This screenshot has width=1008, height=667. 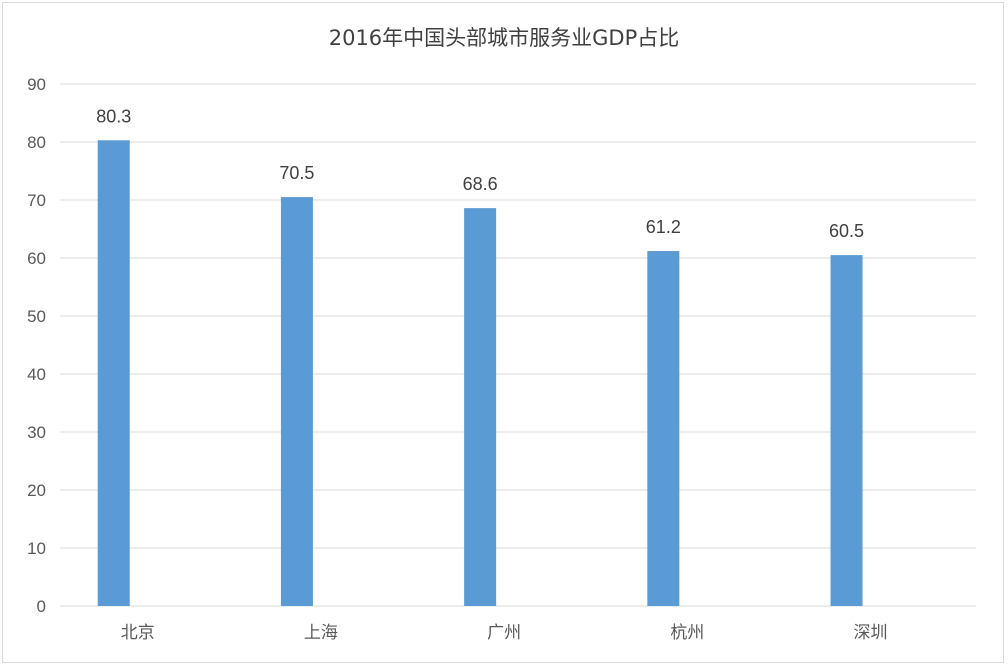 I want to click on y-tick-label: 10, so click(x=36, y=548).